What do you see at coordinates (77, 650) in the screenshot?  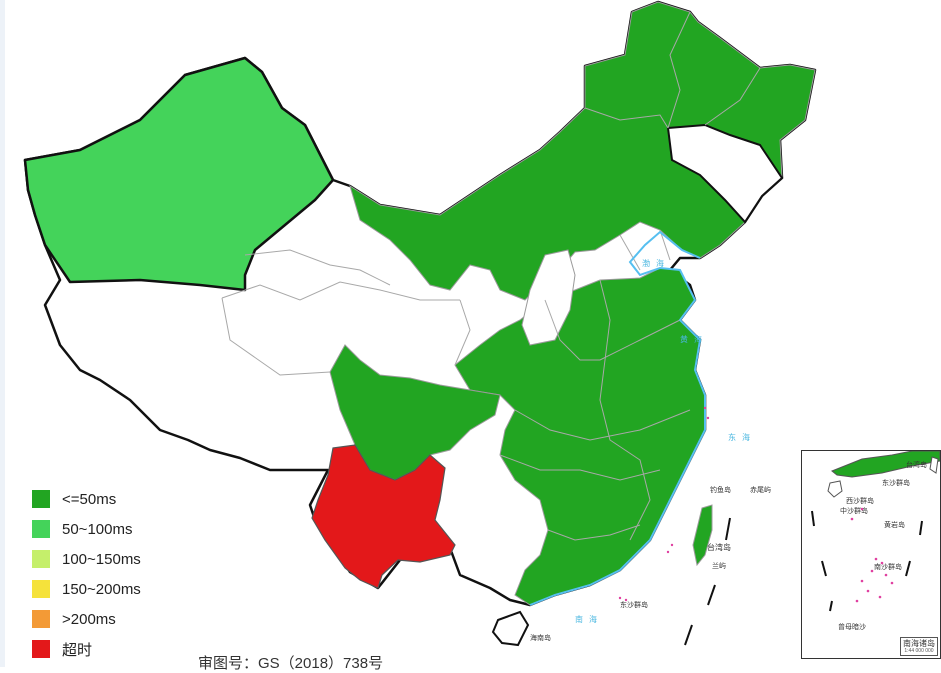 I see `legend-label: 超时` at bounding box center [77, 650].